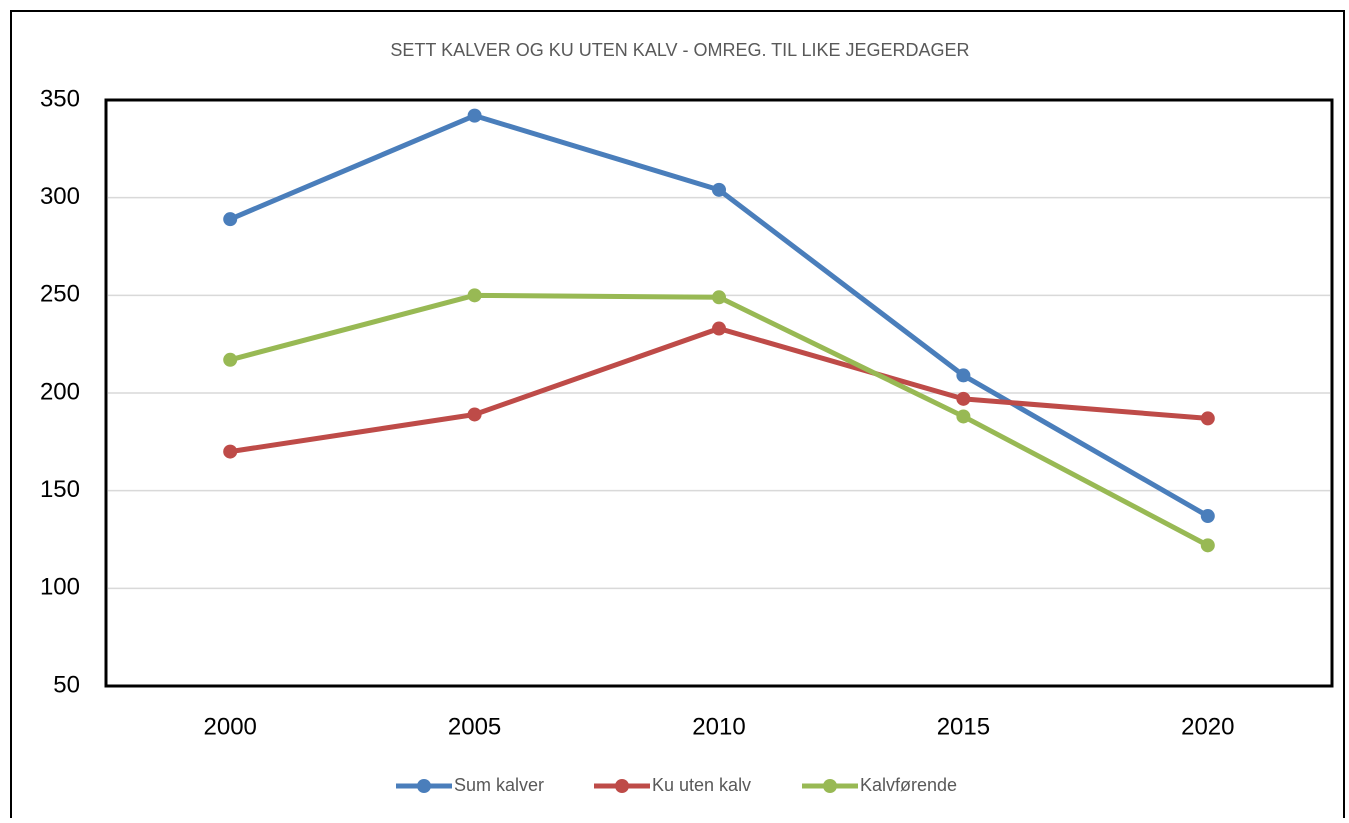 The height and width of the screenshot is (823, 1349). What do you see at coordinates (963, 726) in the screenshot?
I see `x-tick-label: 2015` at bounding box center [963, 726].